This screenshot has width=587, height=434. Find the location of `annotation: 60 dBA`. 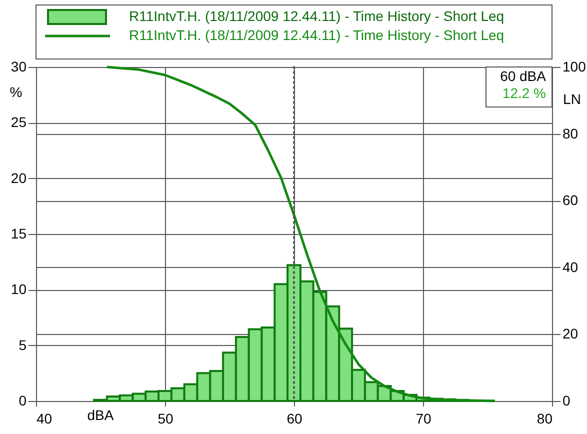

annotation: 60 dBA is located at coordinates (523, 76).